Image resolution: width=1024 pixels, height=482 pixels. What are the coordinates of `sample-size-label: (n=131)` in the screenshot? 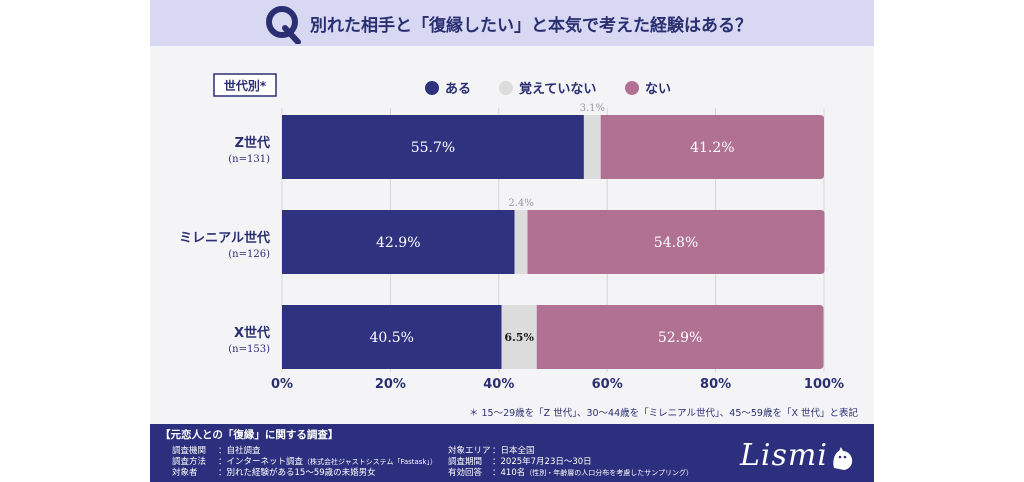 It's located at (249, 159).